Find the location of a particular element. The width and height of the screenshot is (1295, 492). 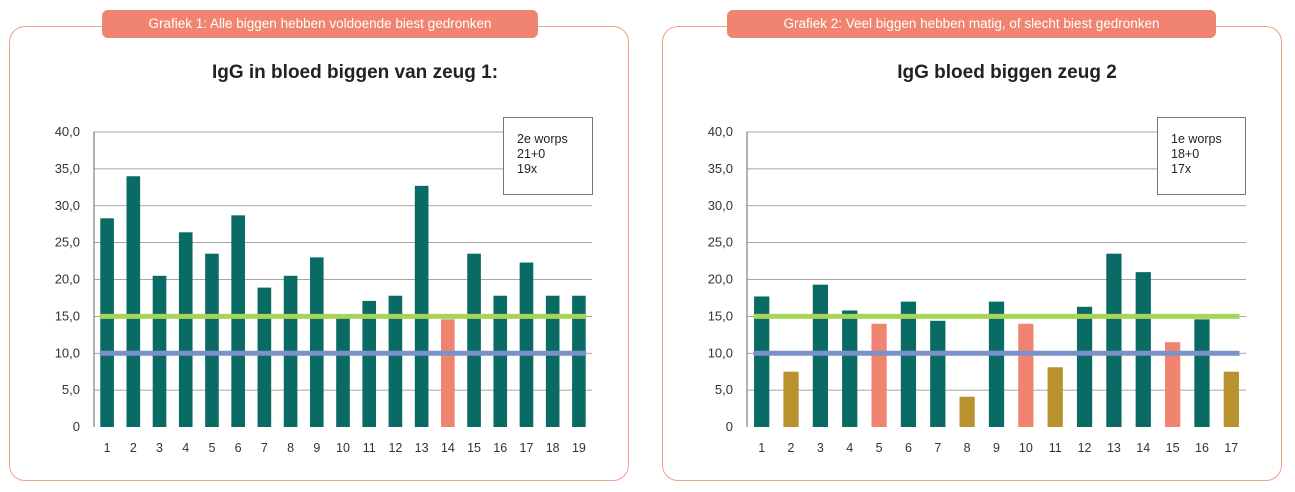

legend-line: 19x is located at coordinates (527, 169).